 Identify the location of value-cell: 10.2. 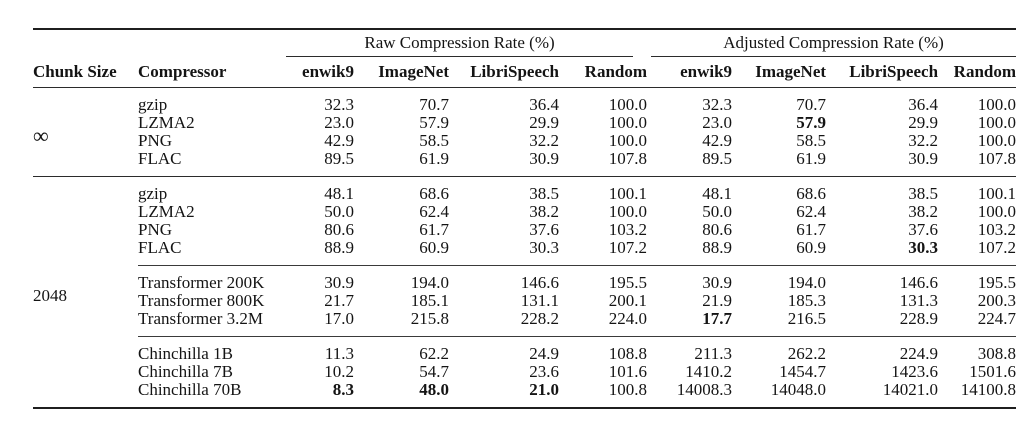
(339, 371).